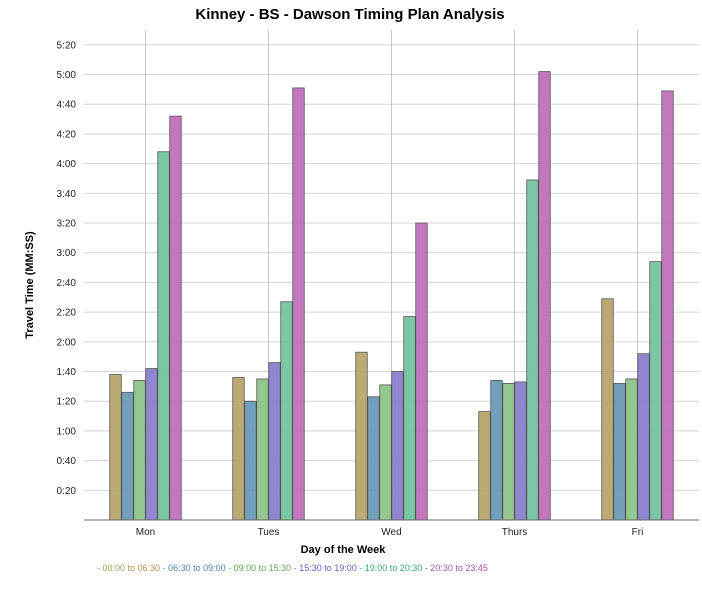 The height and width of the screenshot is (591, 702). I want to click on y-tick-label: 3:40, so click(67, 194).